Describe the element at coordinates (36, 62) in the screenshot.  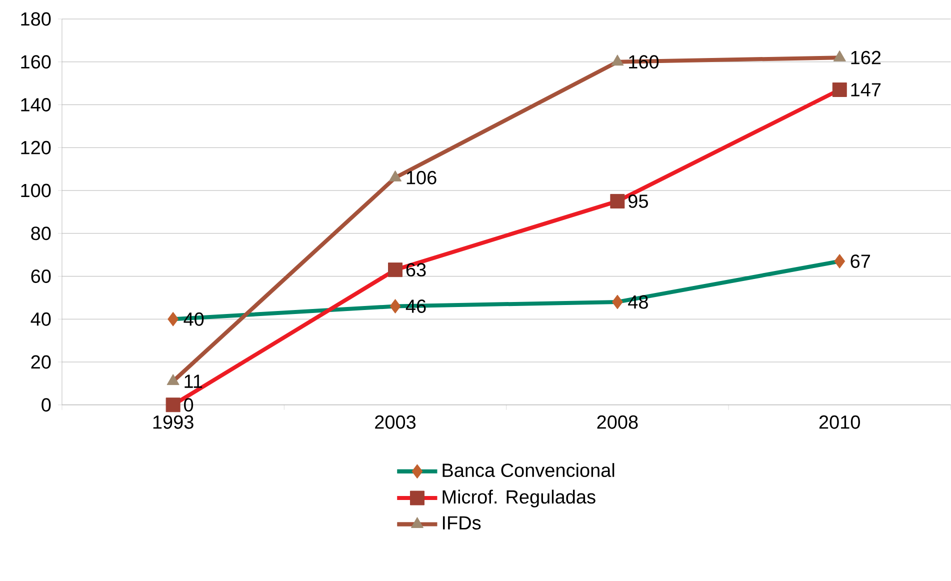
I see `y-tick-label: 160` at that location.